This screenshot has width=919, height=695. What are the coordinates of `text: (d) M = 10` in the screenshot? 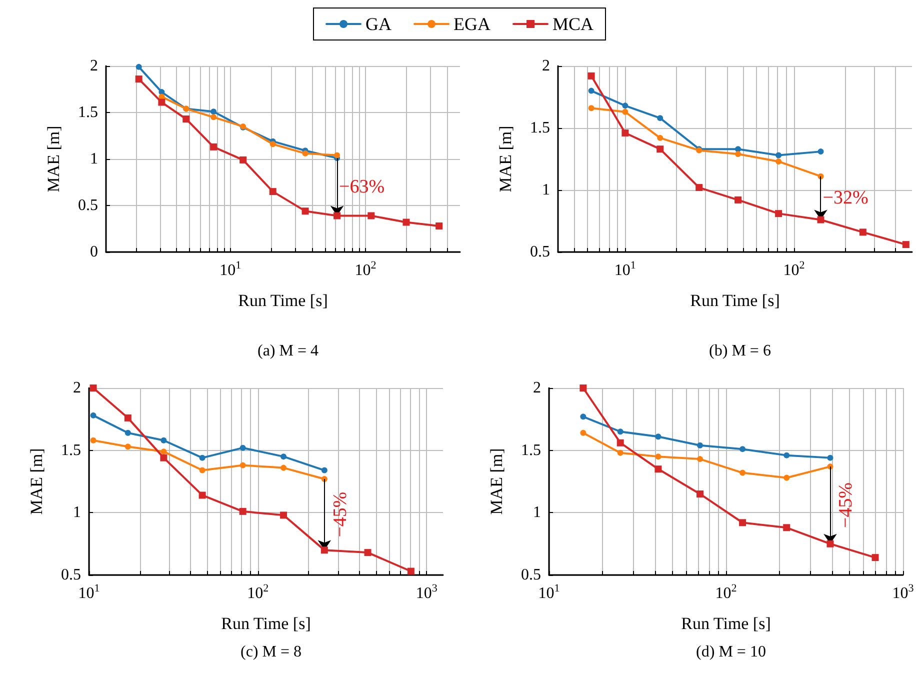 It's located at (731, 652).